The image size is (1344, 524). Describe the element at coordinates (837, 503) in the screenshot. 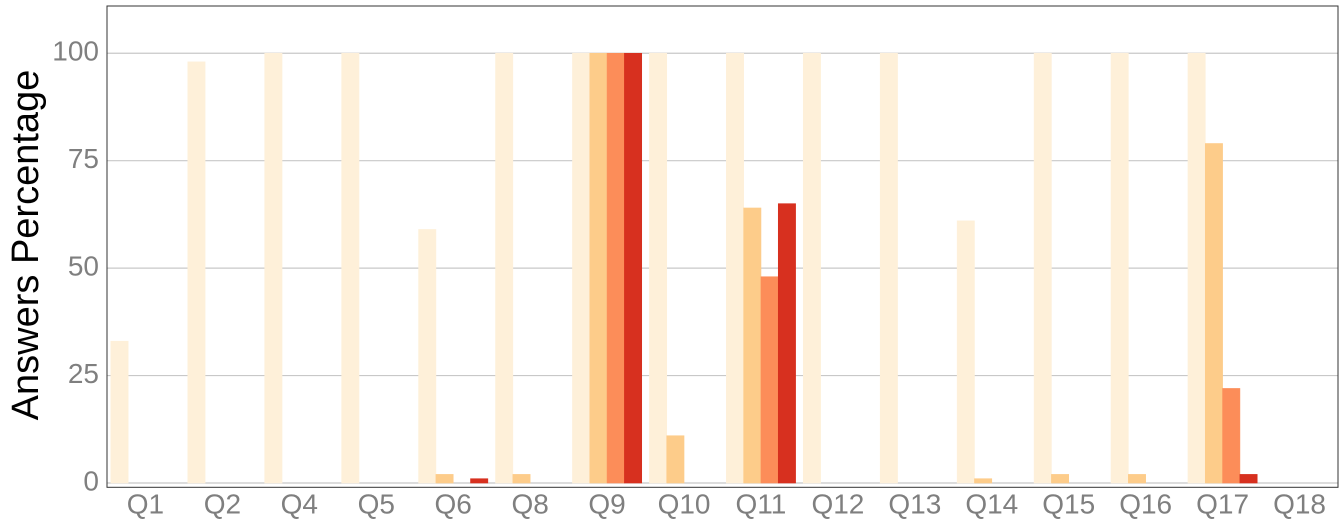

I see `x-tick-label: Q12` at that location.